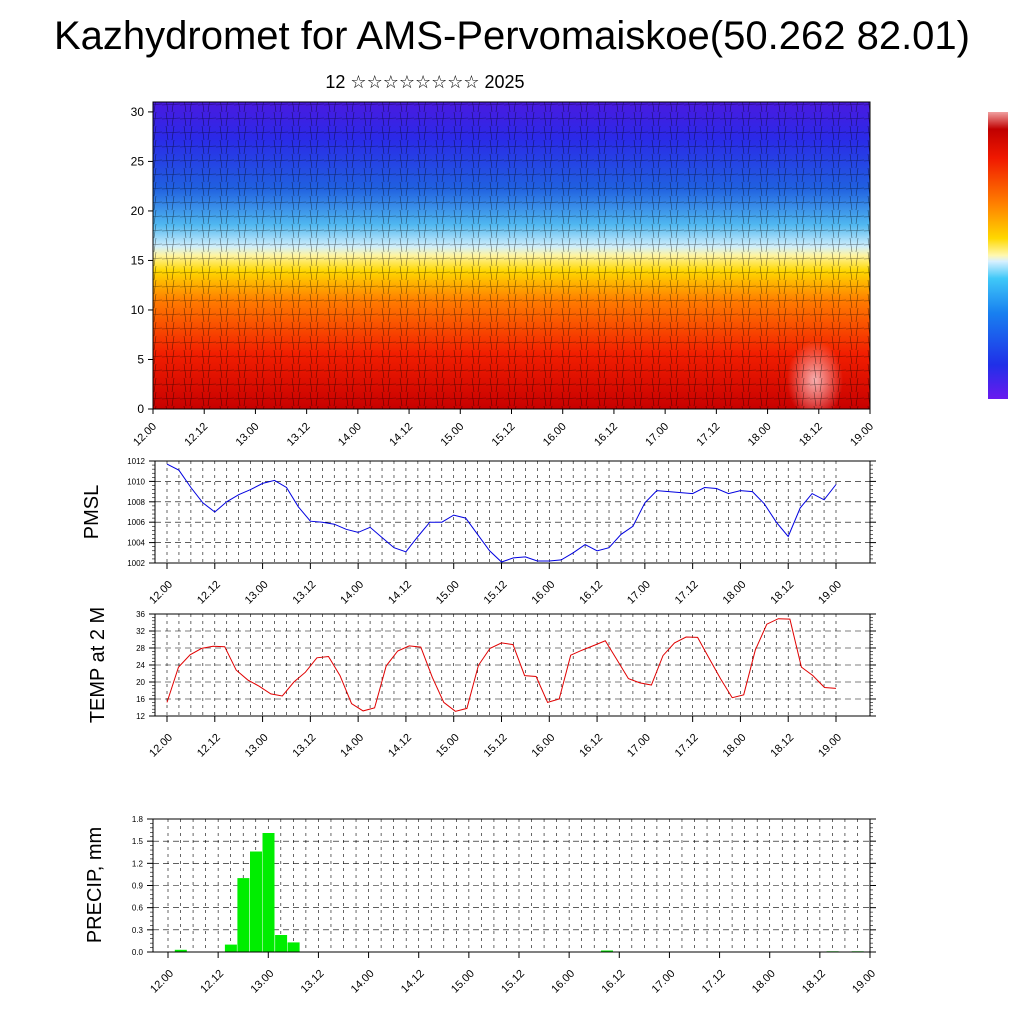 The height and width of the screenshot is (1024, 1024). I want to click on heat-xtick-label-3: 13.12, so click(299, 435).